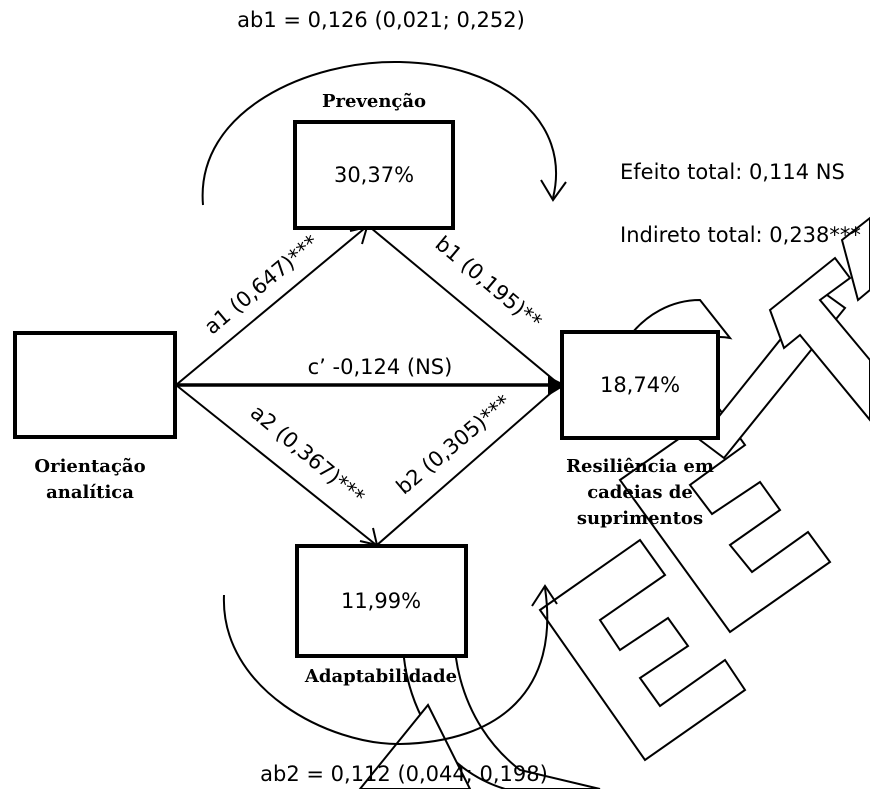  I want to click on prevencao-value: 30,37%, so click(374, 175).